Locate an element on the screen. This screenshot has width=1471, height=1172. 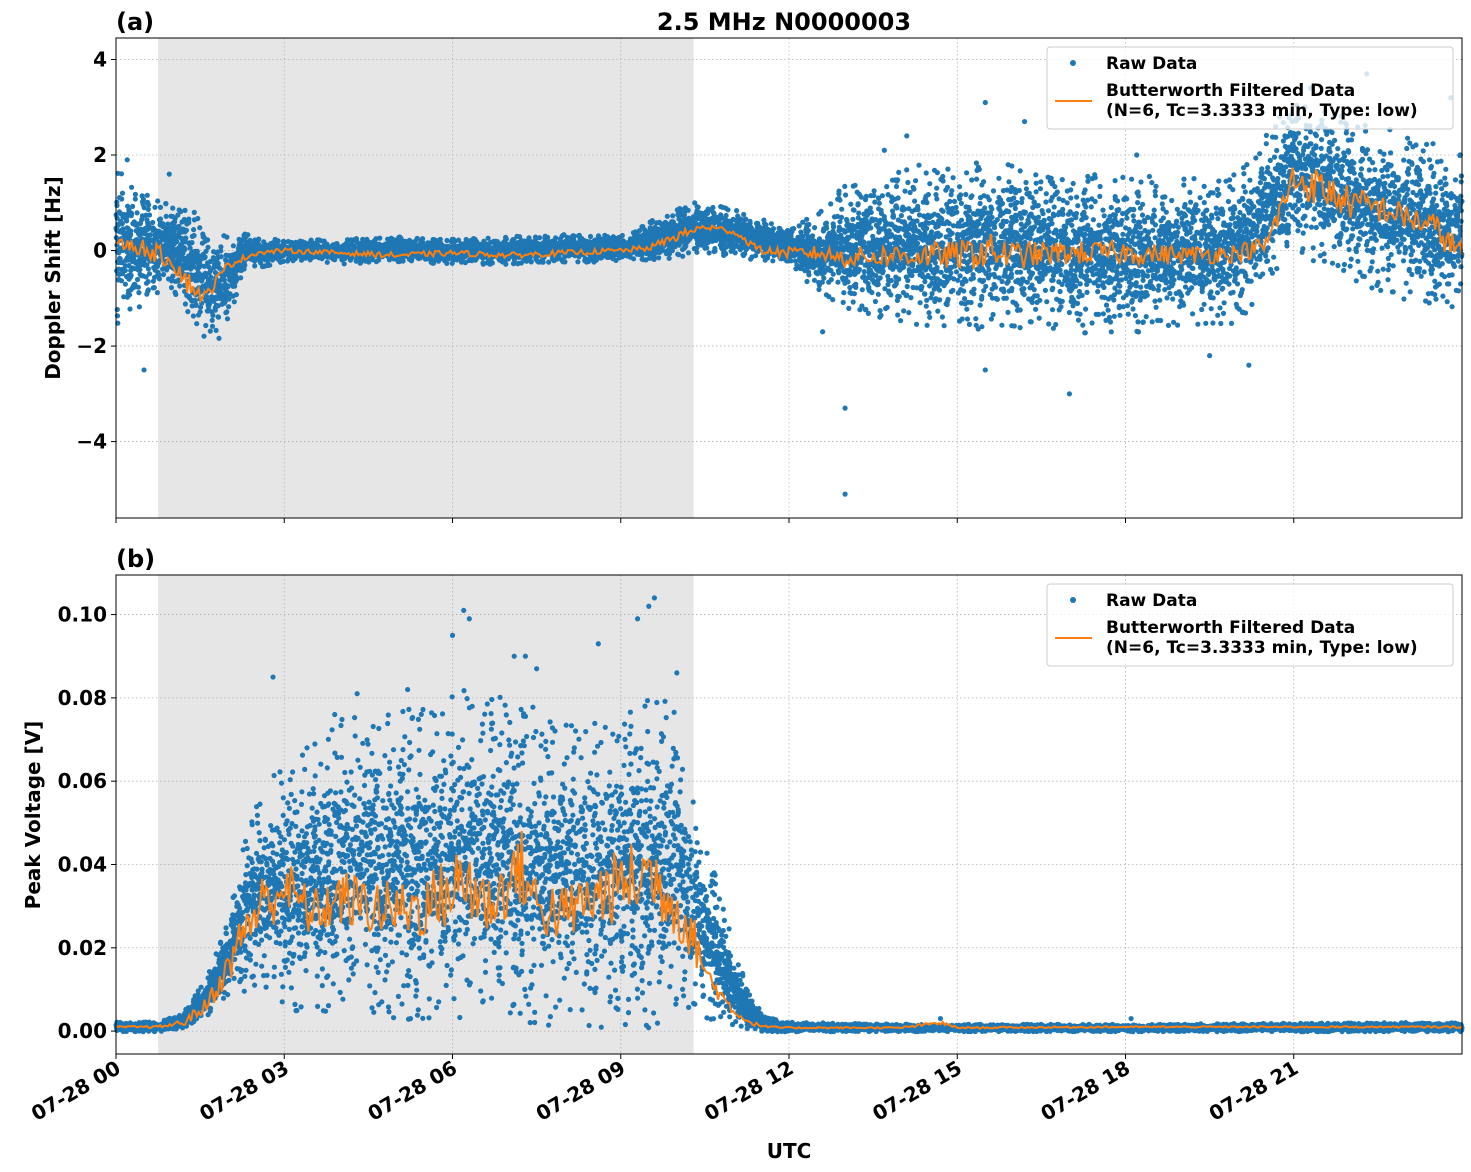
night-shading is located at coordinates (426, 278).